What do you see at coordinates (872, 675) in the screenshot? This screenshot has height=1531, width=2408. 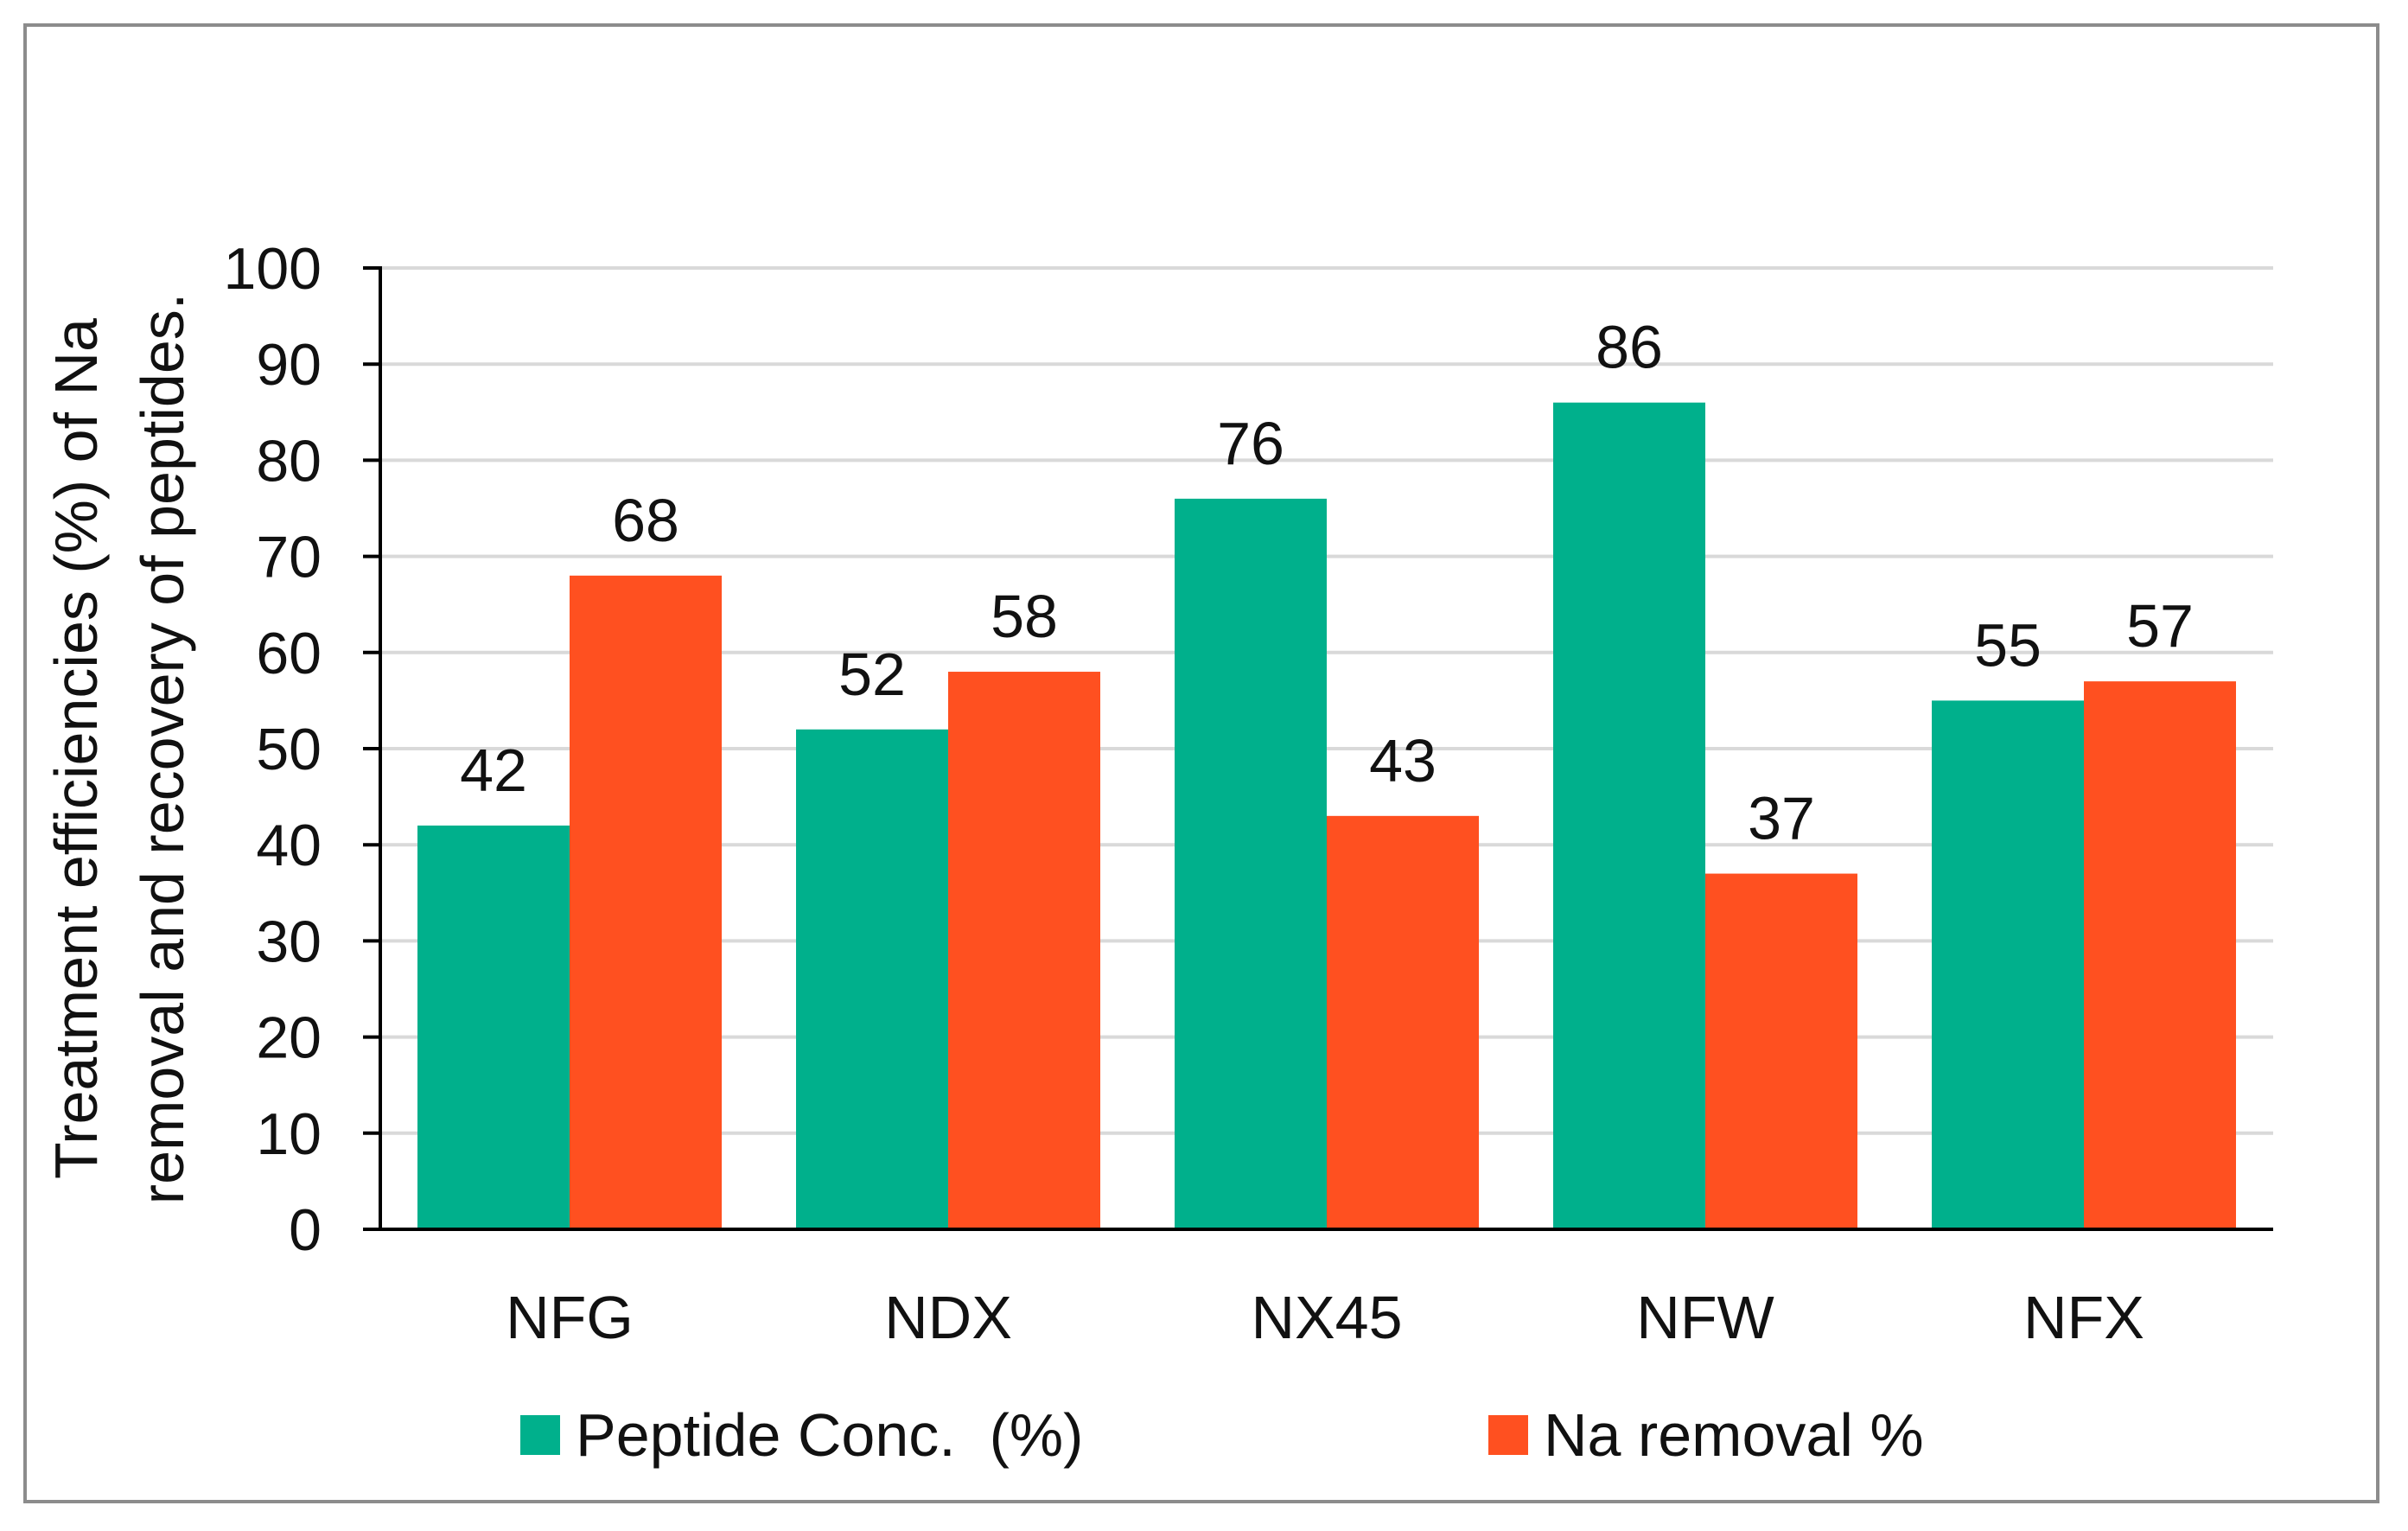 I see `data-label: 52` at bounding box center [872, 675].